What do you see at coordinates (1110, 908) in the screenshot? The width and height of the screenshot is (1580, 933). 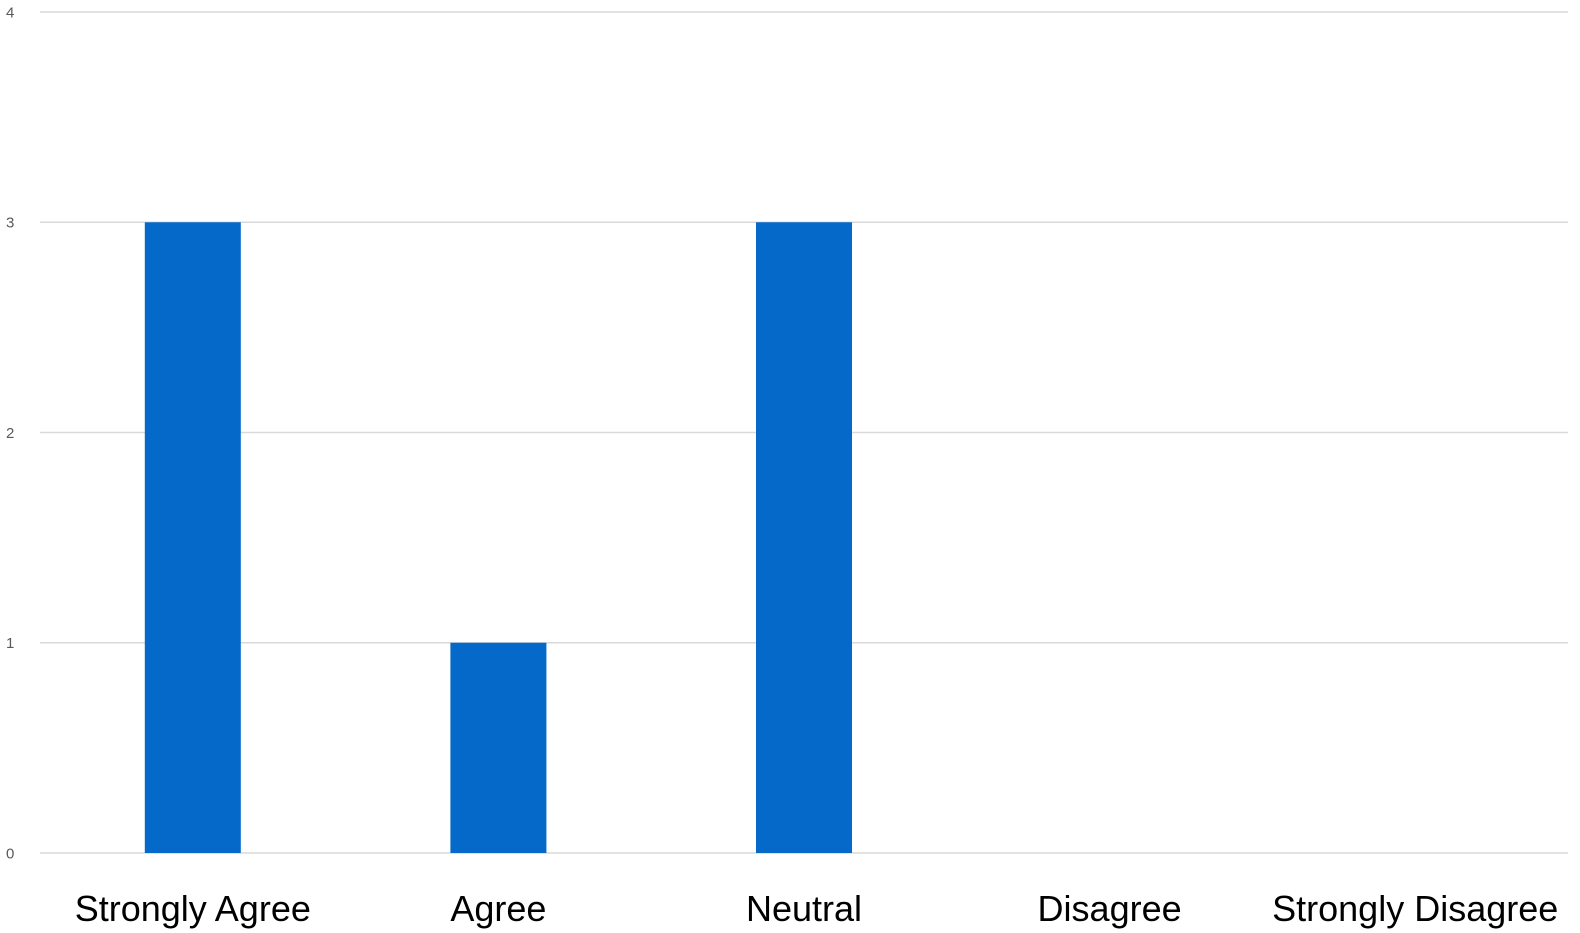 I see `x-category-label: Disagree` at bounding box center [1110, 908].